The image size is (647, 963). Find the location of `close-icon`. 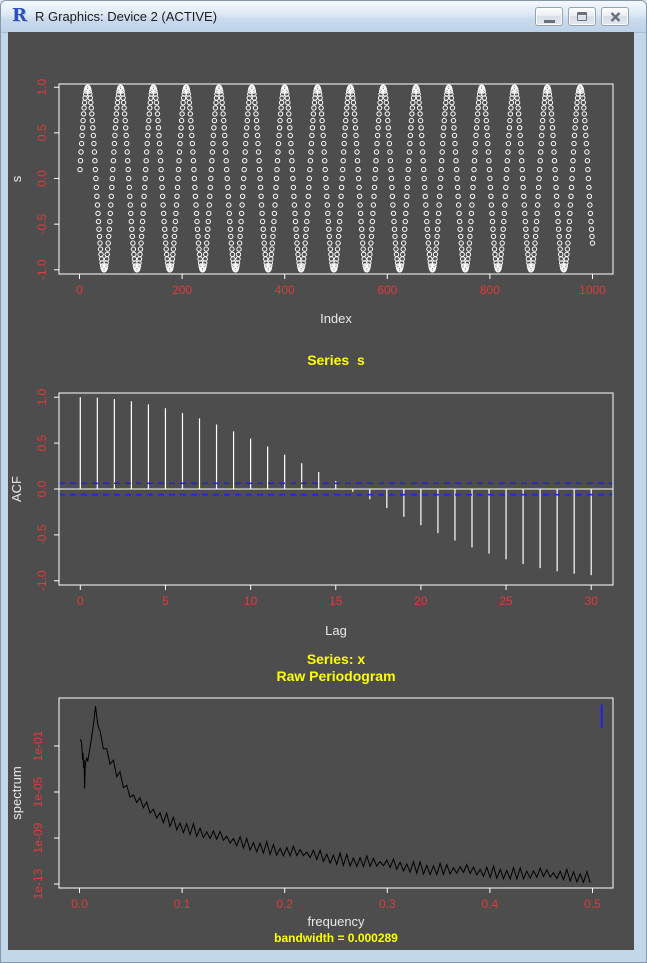

close-icon is located at coordinates (615, 16).